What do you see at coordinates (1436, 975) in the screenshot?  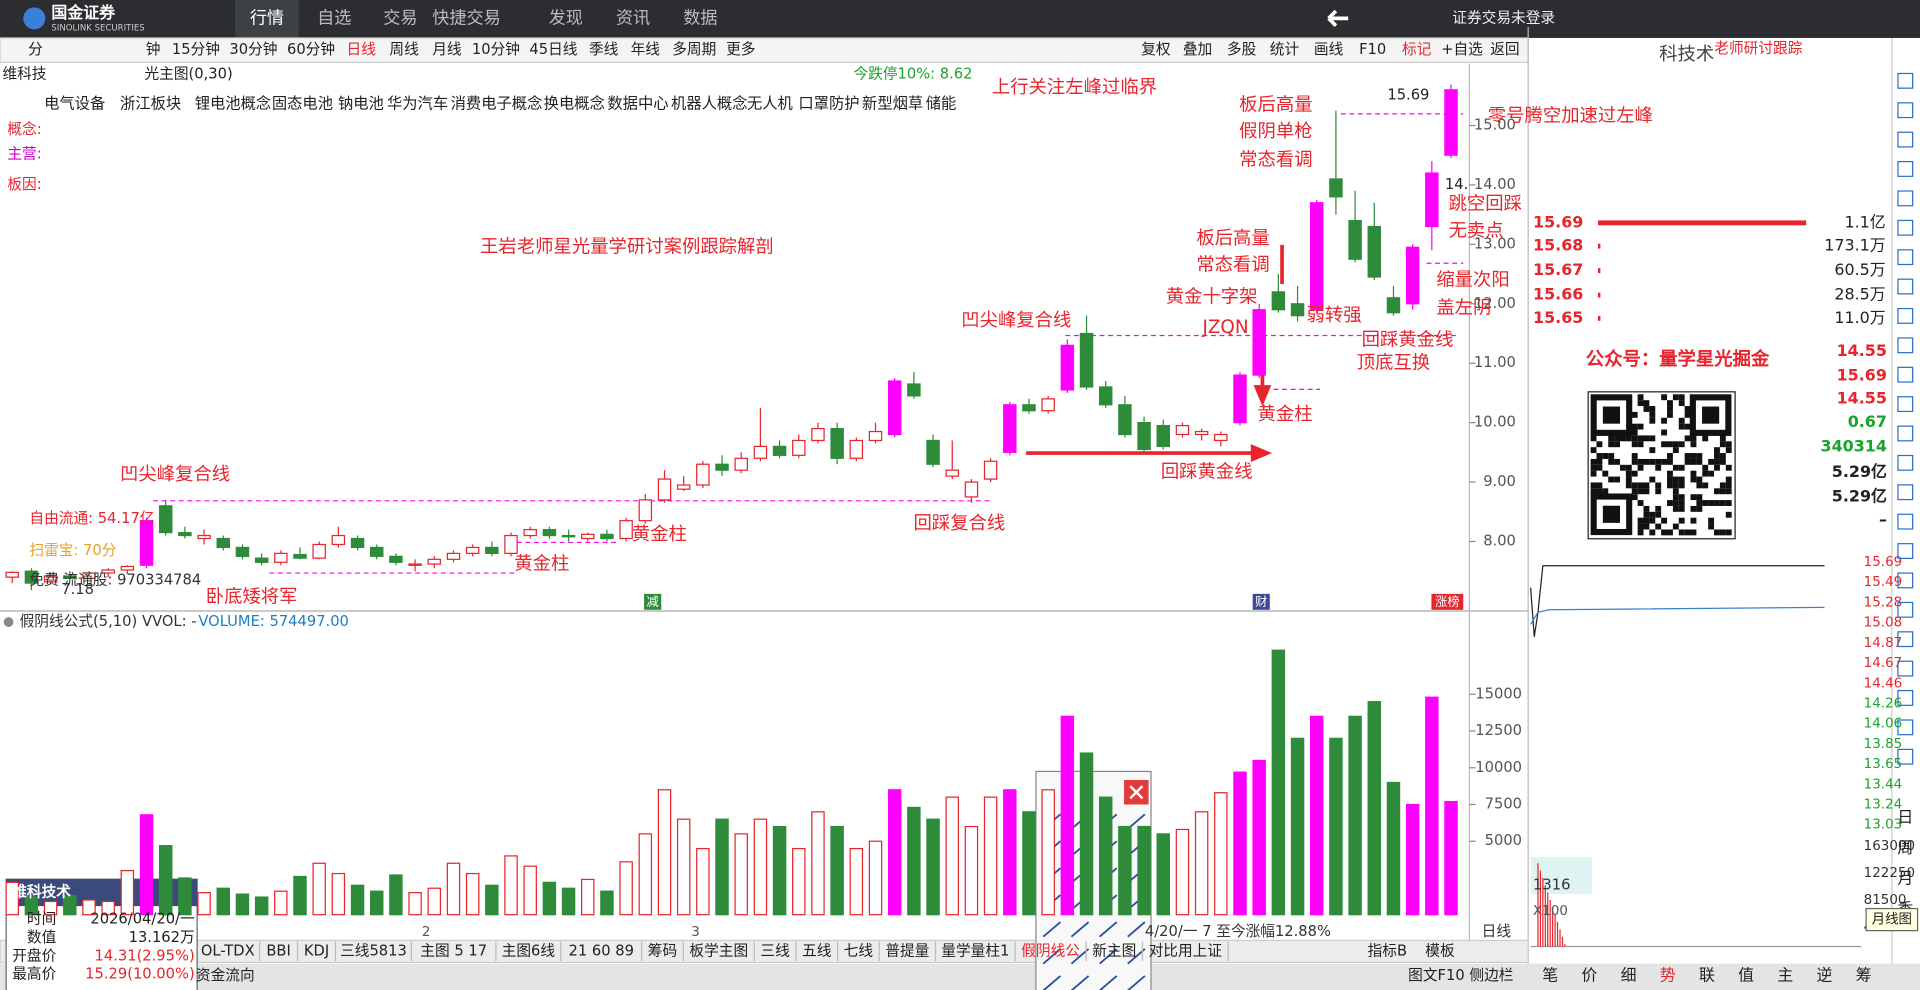 I see `bottom-bar: 图文F10` at bounding box center [1436, 975].